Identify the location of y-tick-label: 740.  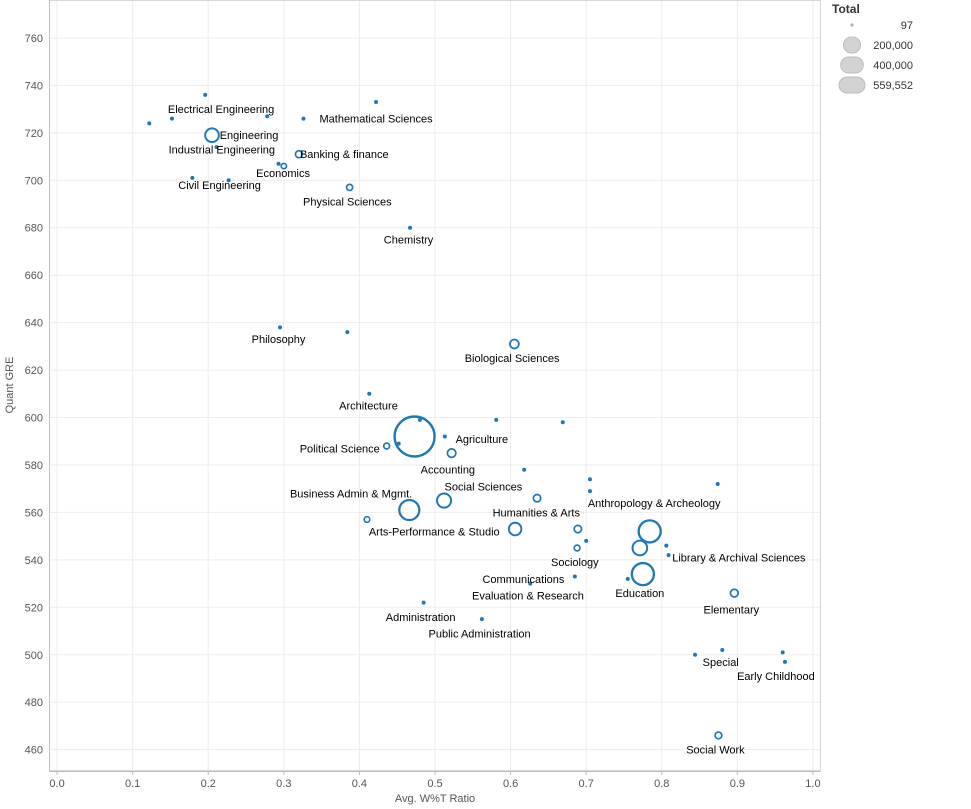
(34, 86).